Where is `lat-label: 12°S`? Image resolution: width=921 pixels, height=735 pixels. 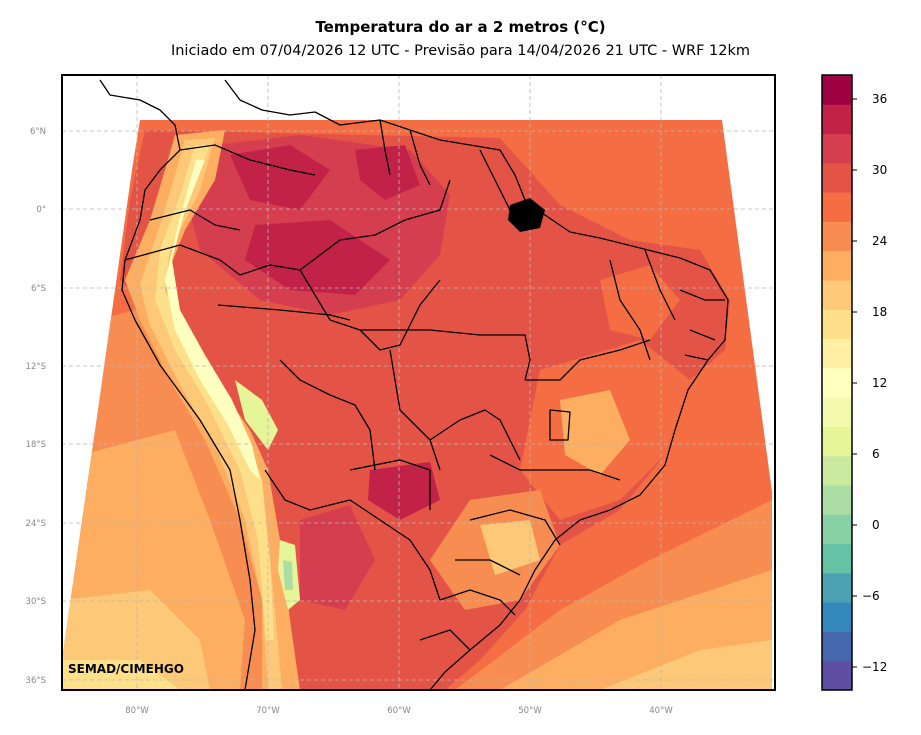 lat-label: 12°S is located at coordinates (36, 367).